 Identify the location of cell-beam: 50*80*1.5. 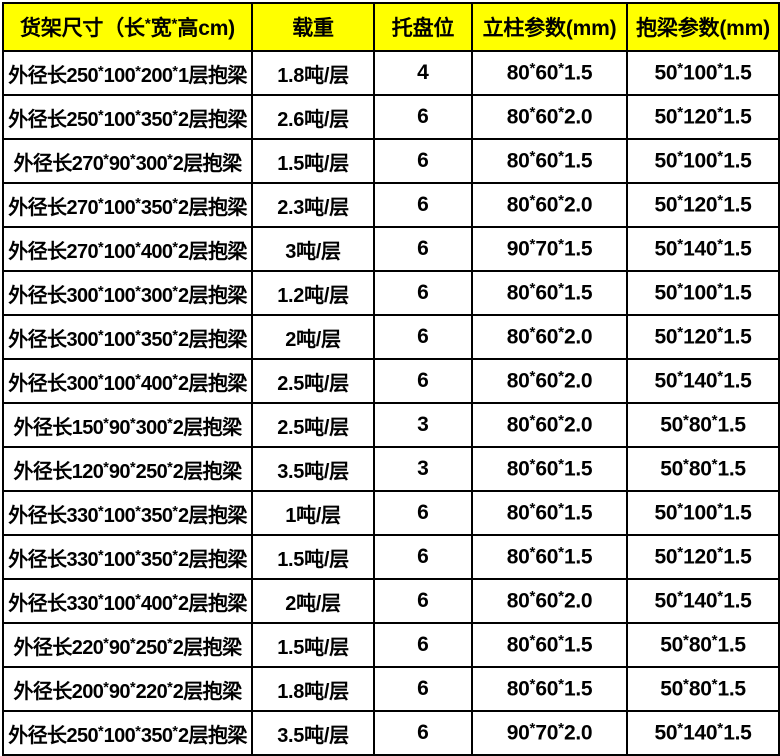
(703, 425).